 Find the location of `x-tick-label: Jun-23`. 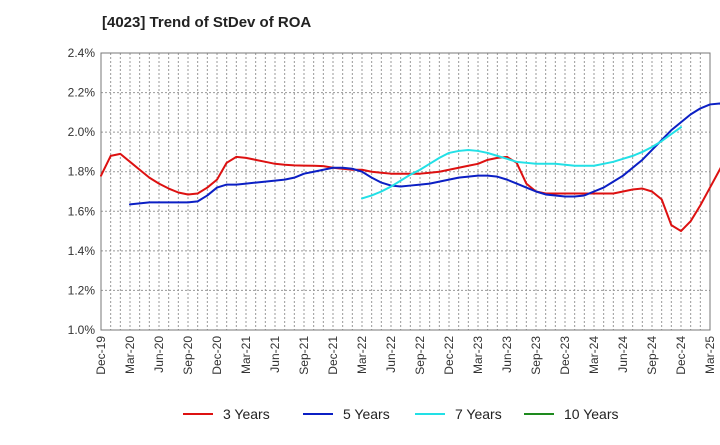

x-tick-label: Jun-23 is located at coordinates (507, 354).